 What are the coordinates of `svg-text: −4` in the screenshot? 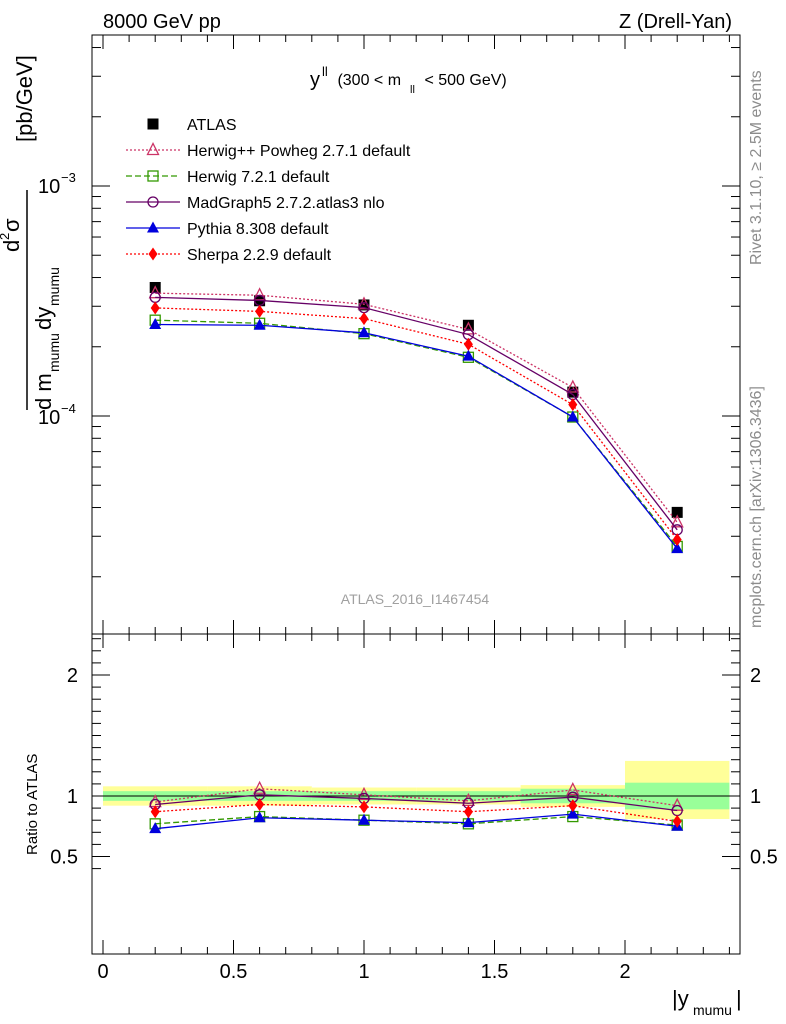 It's located at (68, 408).